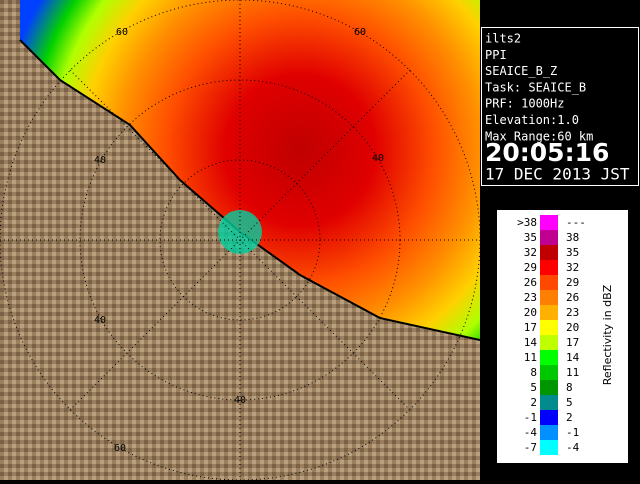 Image resolution: width=640 pixels, height=484 pixels. Describe the element at coordinates (572, 237) in the screenshot. I see `legend-high: 38` at that location.